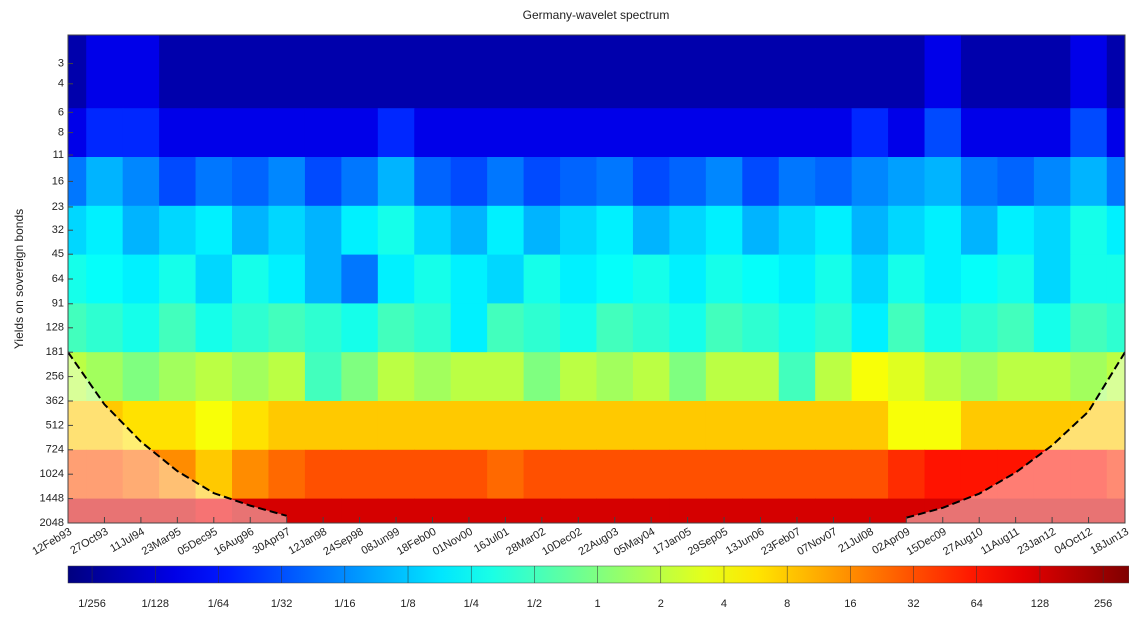  Describe the element at coordinates (927, 542) in the screenshot. I see `x-tick-label: 15Dec09` at that location.